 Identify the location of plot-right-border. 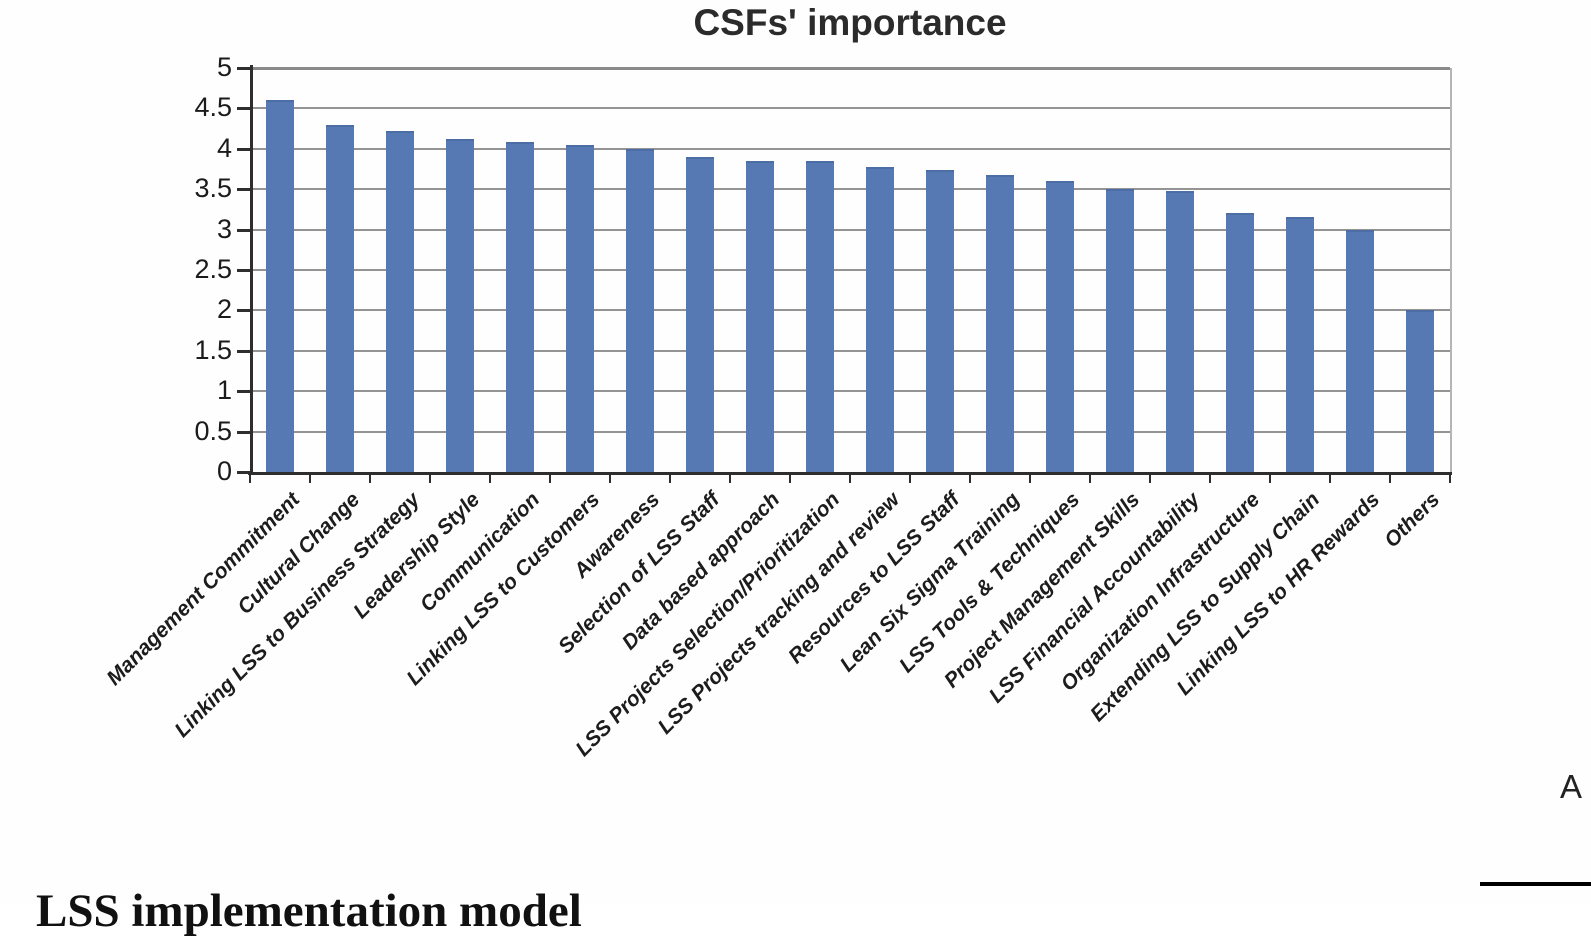
(1451, 270).